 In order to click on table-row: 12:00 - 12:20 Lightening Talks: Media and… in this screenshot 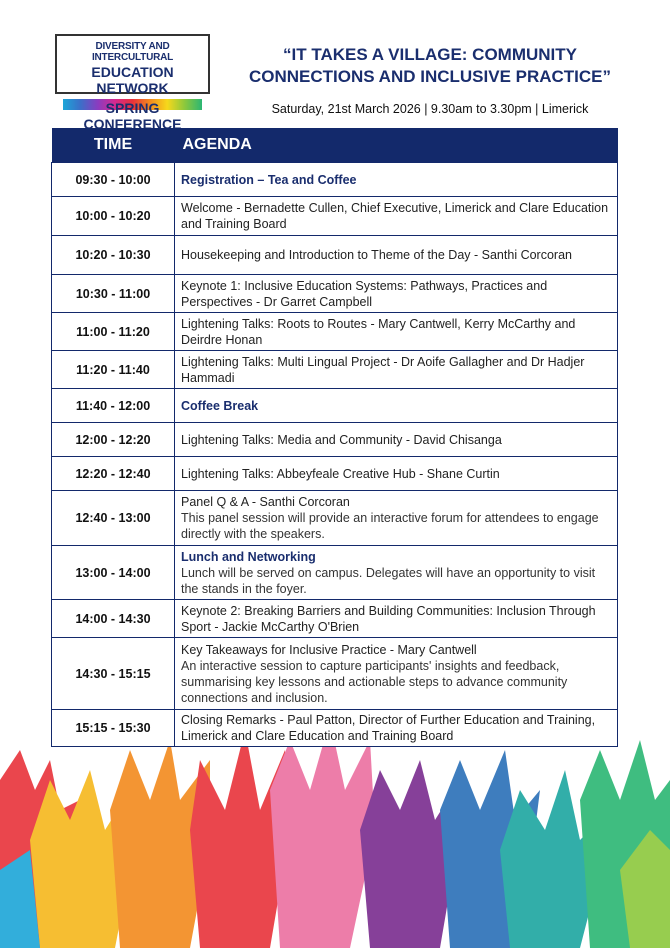, I will do `click(334, 439)`.